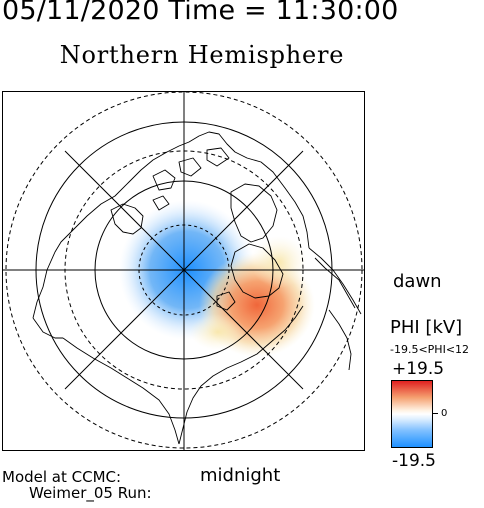 The height and width of the screenshot is (508, 484). I want to click on header-title: 05/11/2020 Time = 11:30:00, so click(200, 13).